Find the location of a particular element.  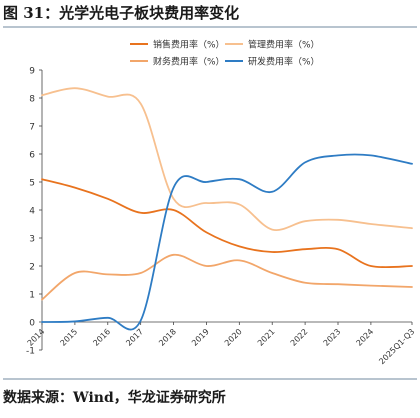

legend-label: 研发费用率（%） is located at coordinates (284, 62).